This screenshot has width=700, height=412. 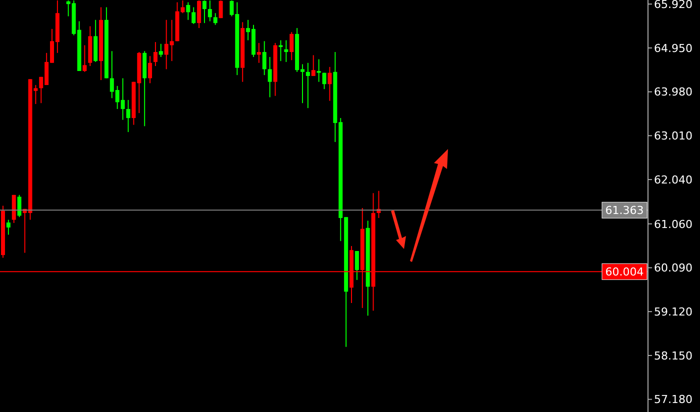 I want to click on ref-line-label: 60.004, so click(x=624, y=272).